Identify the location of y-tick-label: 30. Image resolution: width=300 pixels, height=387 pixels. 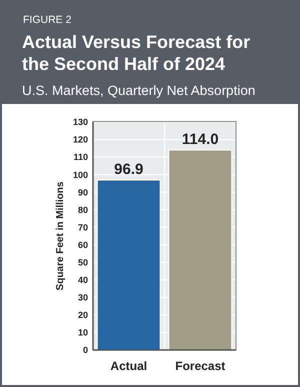
(83, 297).